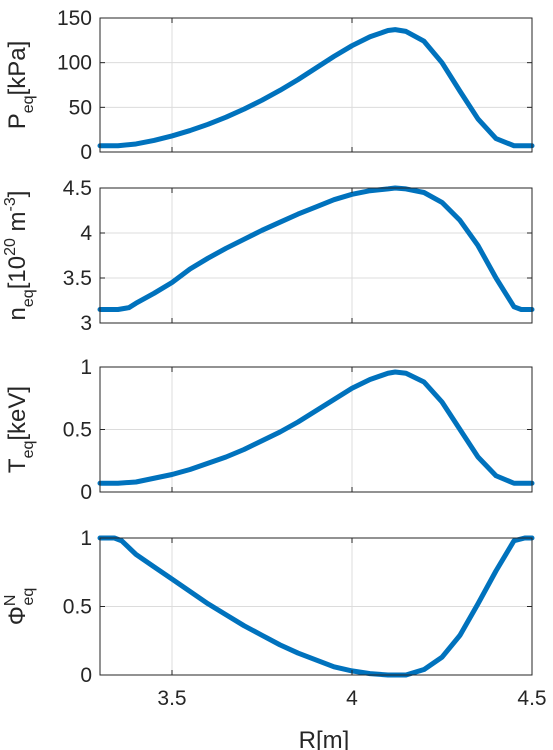 The height and width of the screenshot is (750, 553). I want to click on y-tick-label: 100, so click(74, 63).